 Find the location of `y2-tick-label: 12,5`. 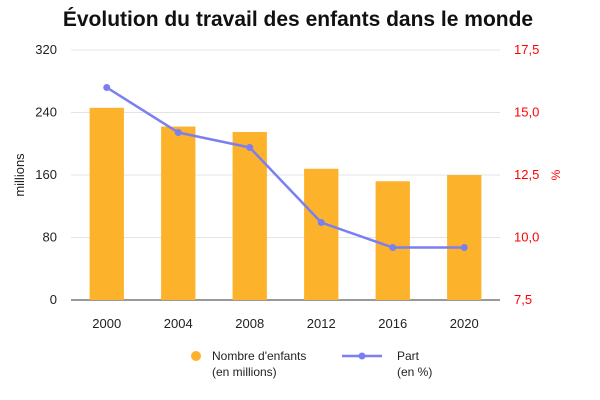

y2-tick-label: 12,5 is located at coordinates (526, 174).